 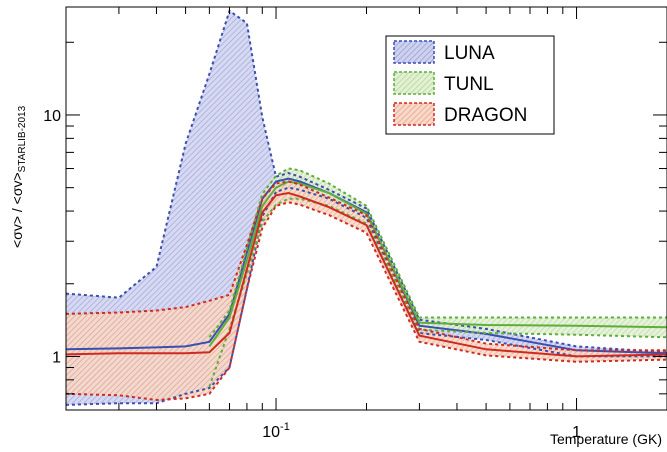 What do you see at coordinates (414, 114) in the screenshot?
I see `legend-swatch-dragon` at bounding box center [414, 114].